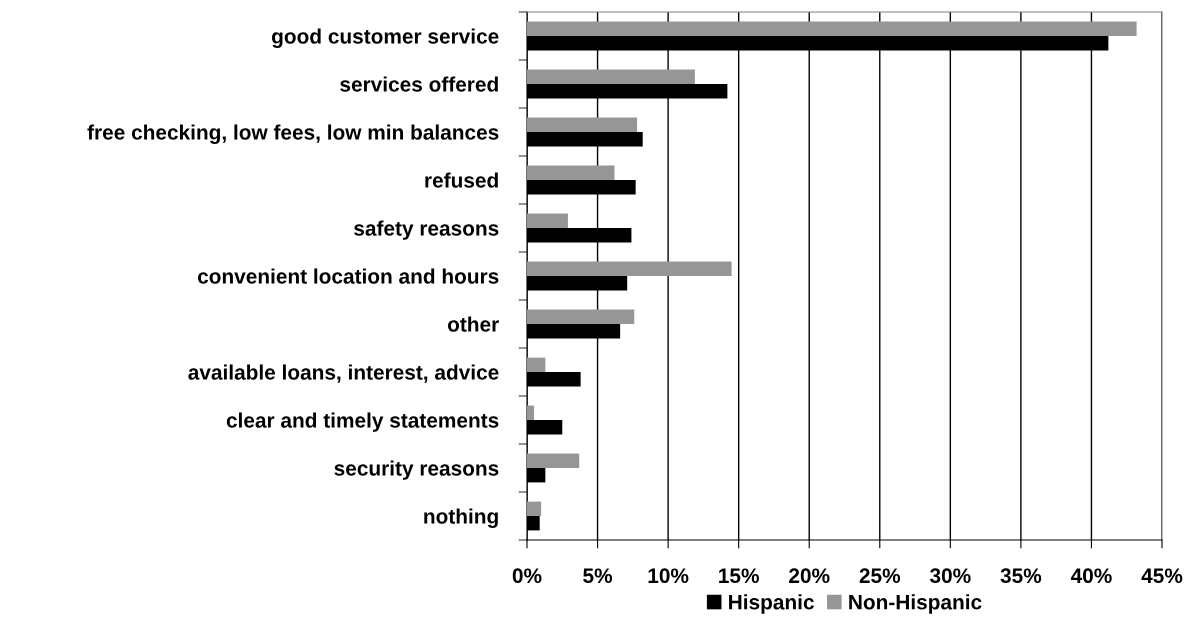  Describe the element at coordinates (385, 38) in the screenshot. I see `y-tick-label: good customer service` at that location.